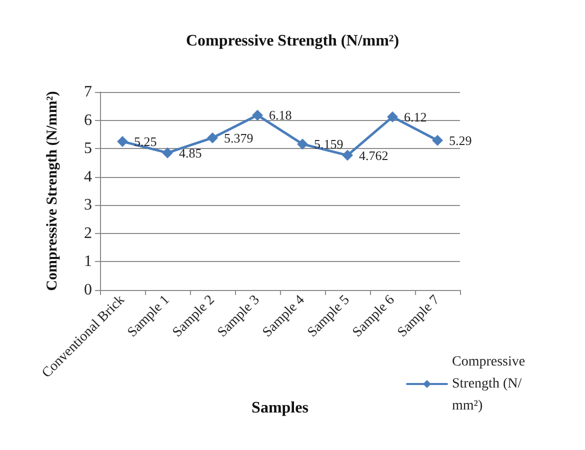 Image resolution: width=585 pixels, height=450 pixels. Describe the element at coordinates (460, 140) in the screenshot. I see `data-label: 5.29` at that location.